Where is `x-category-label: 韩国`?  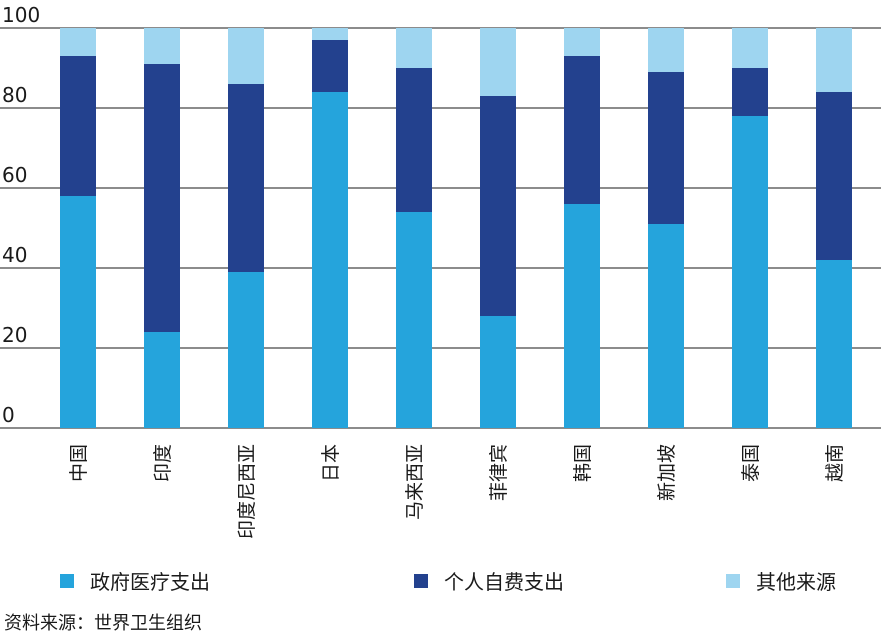
x-category-label: 韩国 is located at coordinates (583, 463).